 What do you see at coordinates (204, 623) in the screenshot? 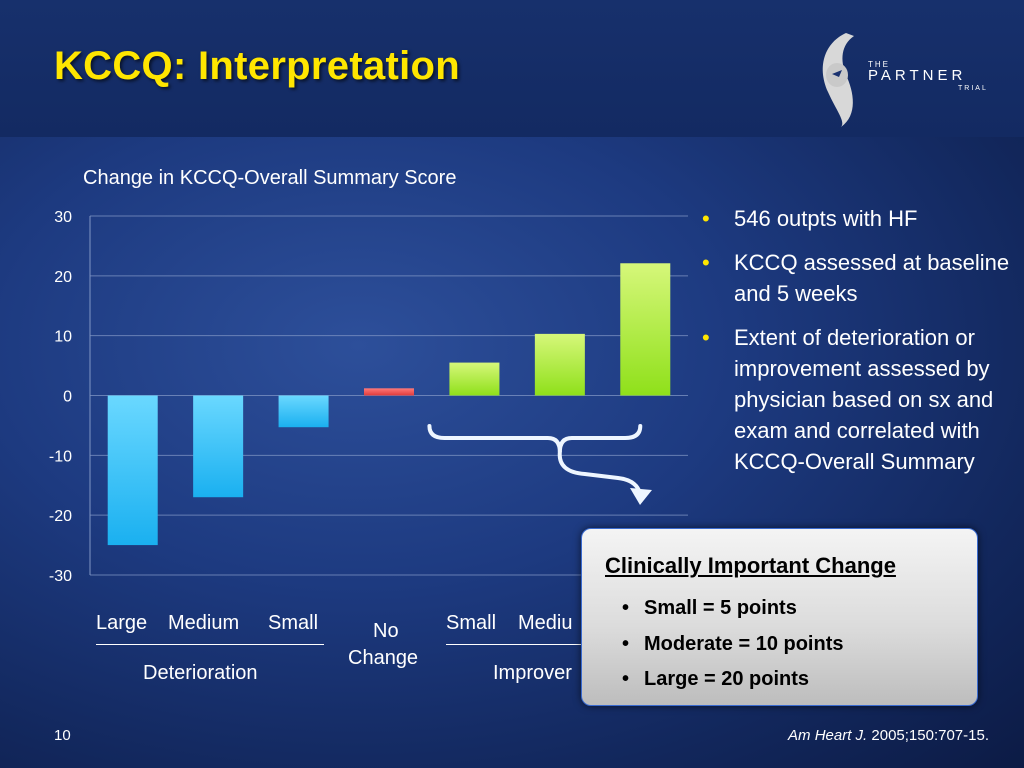
I see `x-label-det-medium: Medium` at bounding box center [204, 623].